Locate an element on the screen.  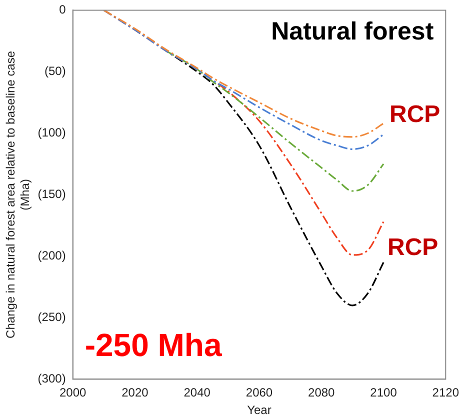
x-tick-label: 2100 is located at coordinates (384, 393).